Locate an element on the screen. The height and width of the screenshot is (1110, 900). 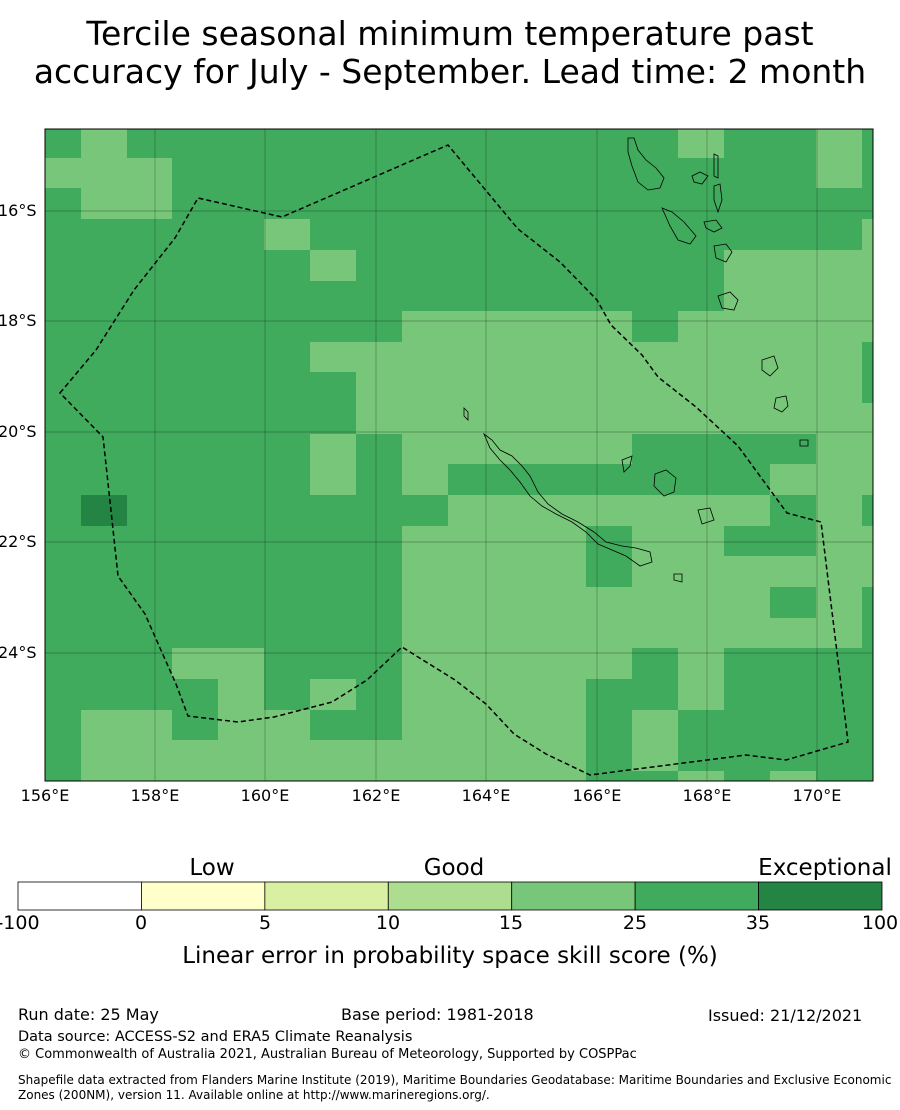
vanuatu-efate is located at coordinates (723, 253).